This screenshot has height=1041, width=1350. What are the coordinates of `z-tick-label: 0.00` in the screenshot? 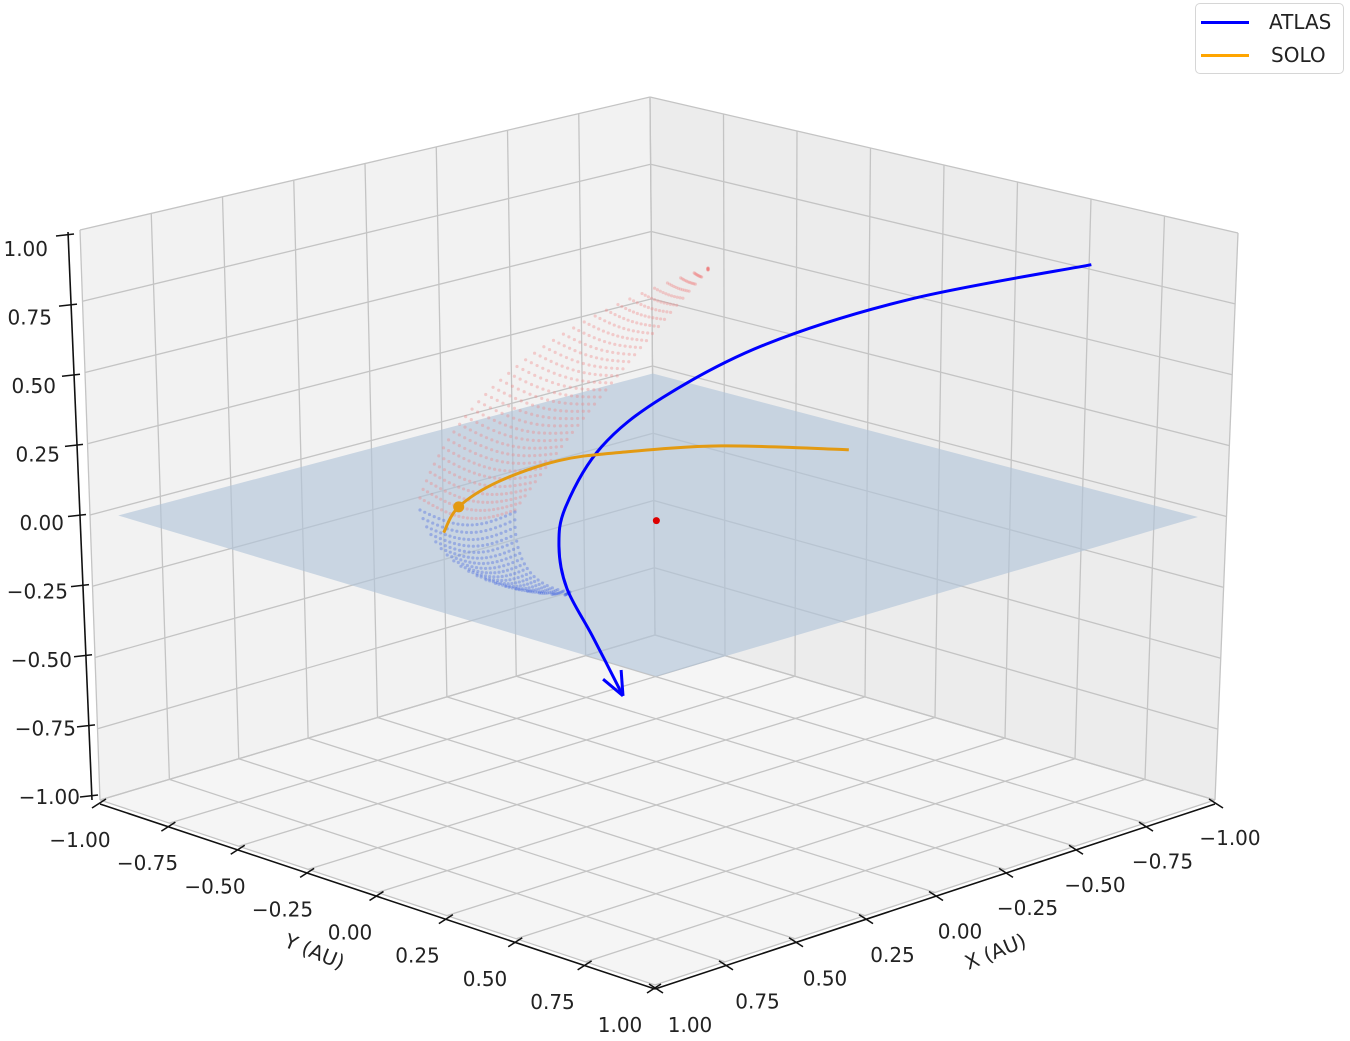 It's located at (41, 523).